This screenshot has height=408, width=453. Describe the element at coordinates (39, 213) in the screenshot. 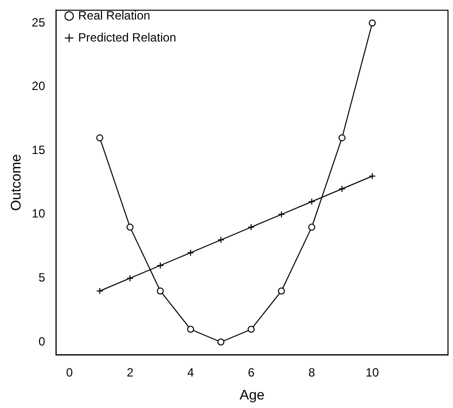

I see `y-tick-label: 10` at that location.